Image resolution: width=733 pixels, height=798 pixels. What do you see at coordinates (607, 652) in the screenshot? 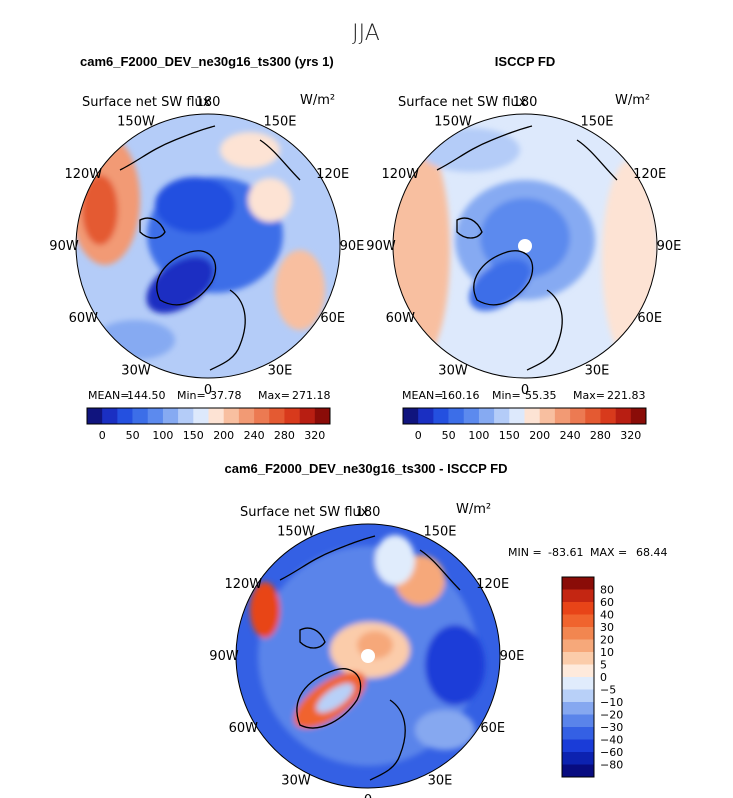
I see `colorbar-tick-label: 10` at bounding box center [607, 652].